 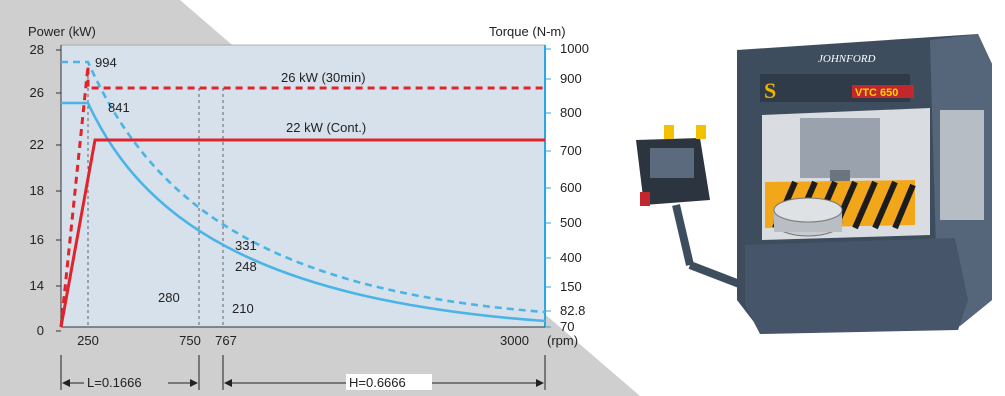 I want to click on side-panel, so click(x=962, y=165).